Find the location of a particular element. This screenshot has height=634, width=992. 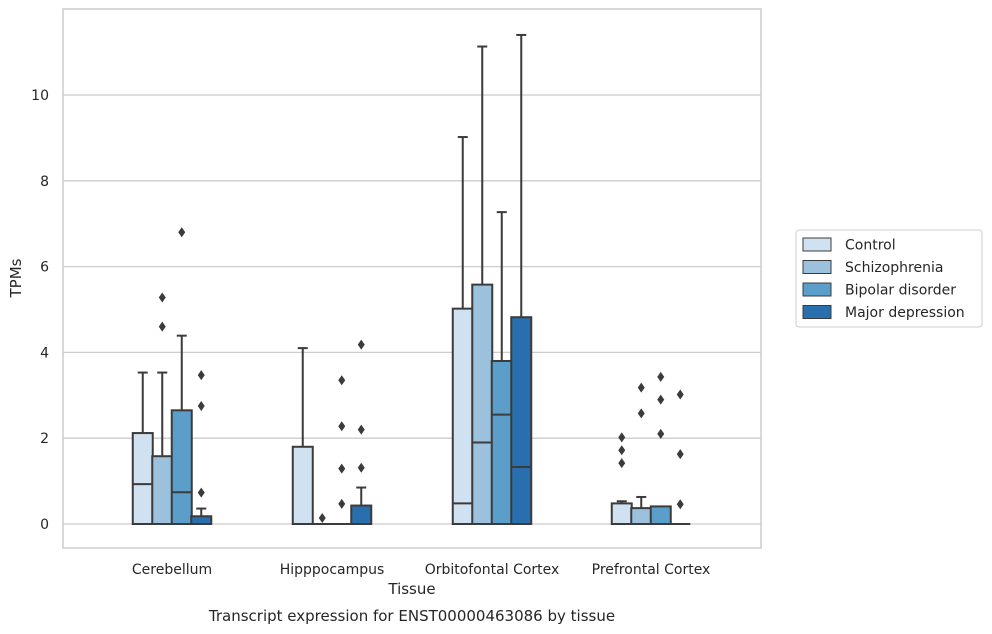

y-tick-label: 6 is located at coordinates (44, 268).